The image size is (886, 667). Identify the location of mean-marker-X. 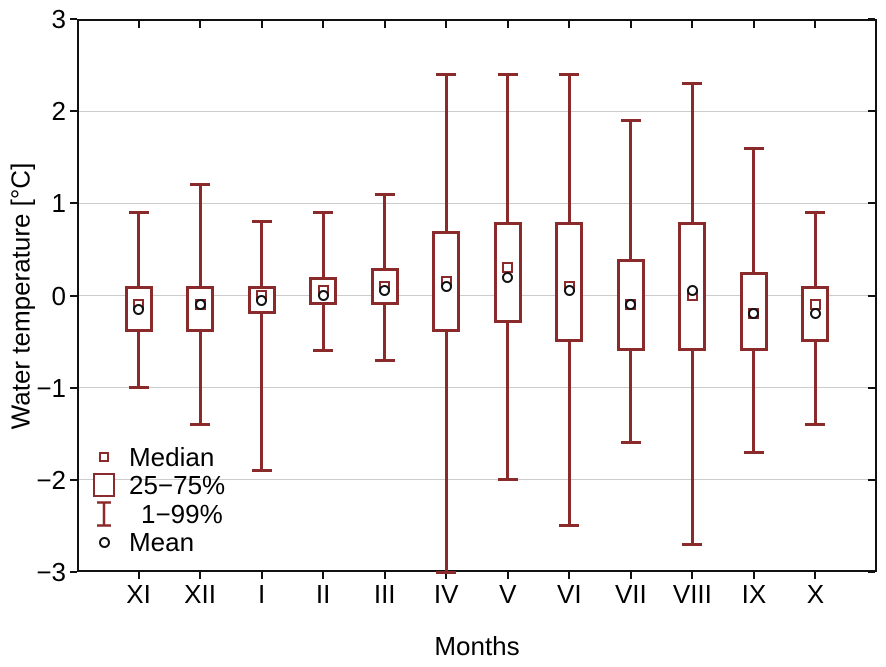
(815, 314).